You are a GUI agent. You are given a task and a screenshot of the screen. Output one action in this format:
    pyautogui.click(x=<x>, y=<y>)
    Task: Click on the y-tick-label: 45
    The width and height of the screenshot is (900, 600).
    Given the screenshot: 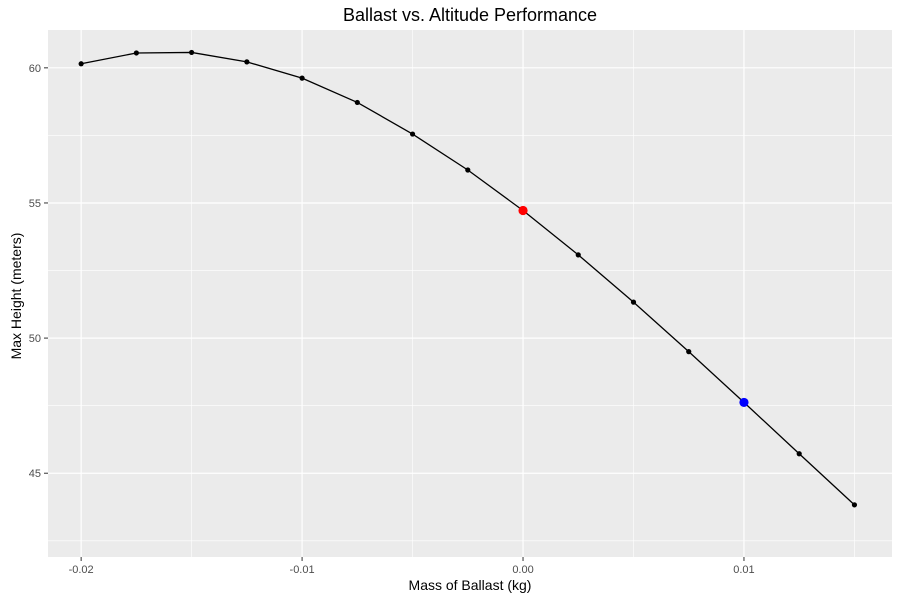 What is the action you would take?
    pyautogui.click(x=35, y=474)
    